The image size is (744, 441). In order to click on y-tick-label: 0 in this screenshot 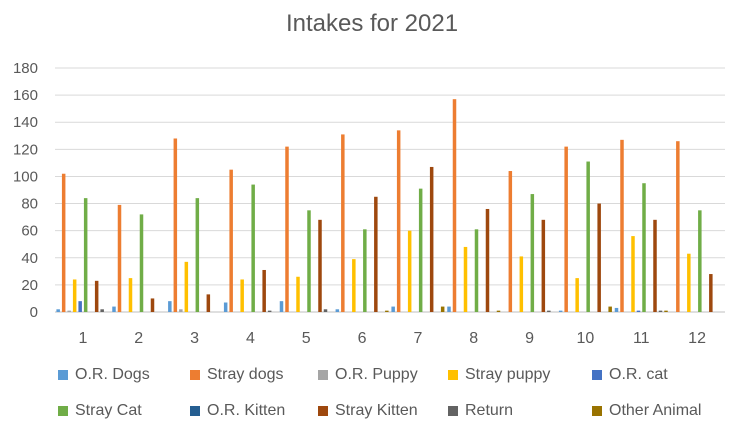, I will do `click(34, 312)`.